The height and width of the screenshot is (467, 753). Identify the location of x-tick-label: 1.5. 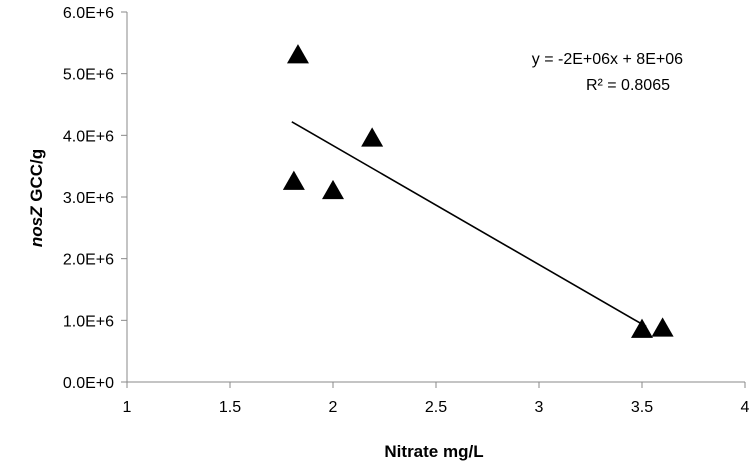
(230, 407).